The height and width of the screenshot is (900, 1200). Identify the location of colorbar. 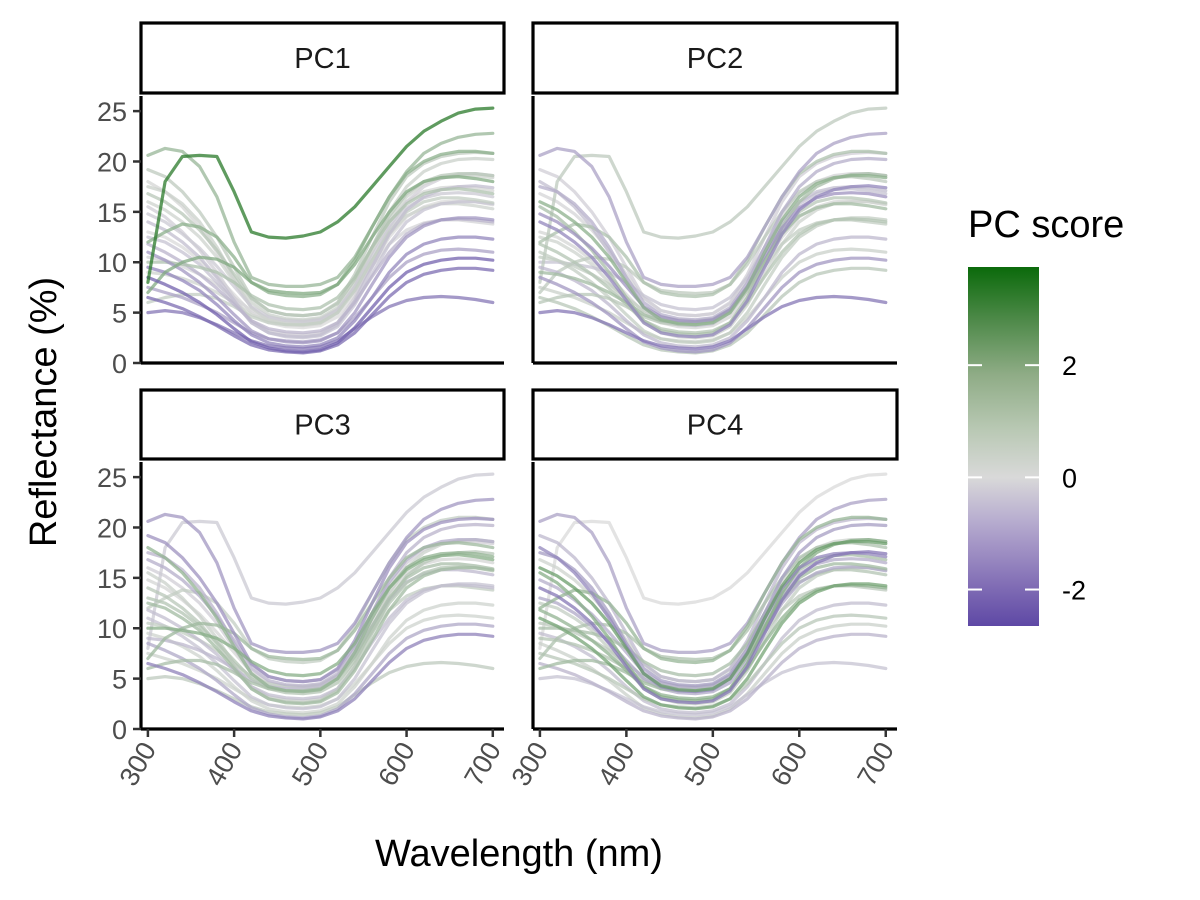
(1003, 446).